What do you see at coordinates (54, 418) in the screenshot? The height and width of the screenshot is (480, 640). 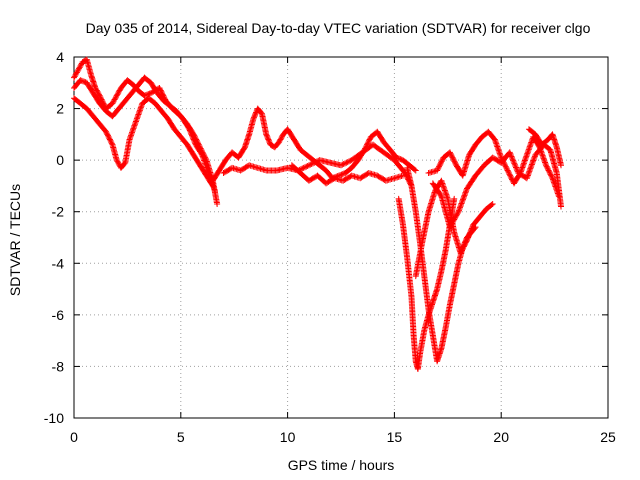 I see `y-tick-label: -10` at bounding box center [54, 418].